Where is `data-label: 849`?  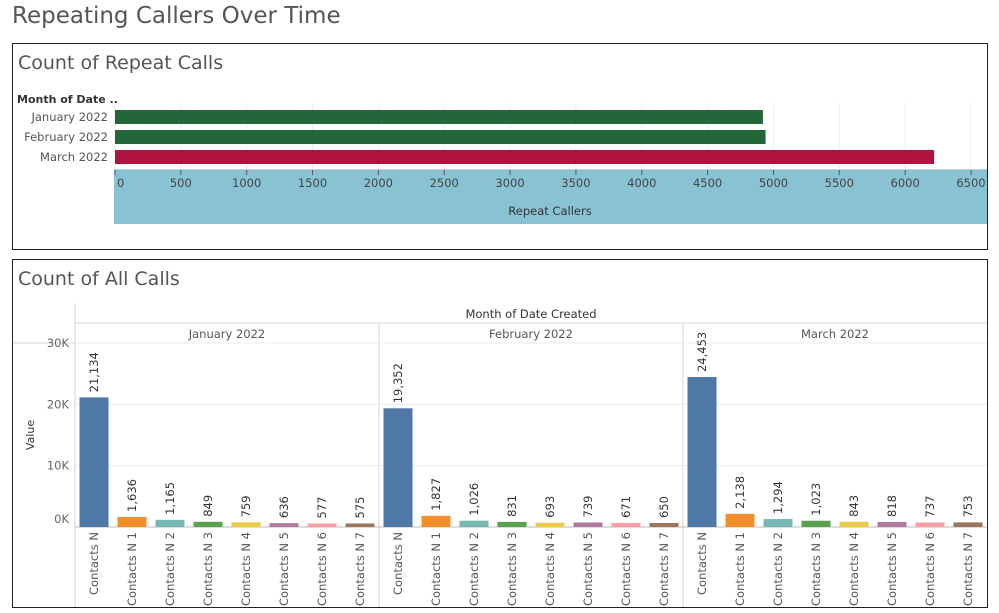
data-label: 849 is located at coordinates (208, 506).